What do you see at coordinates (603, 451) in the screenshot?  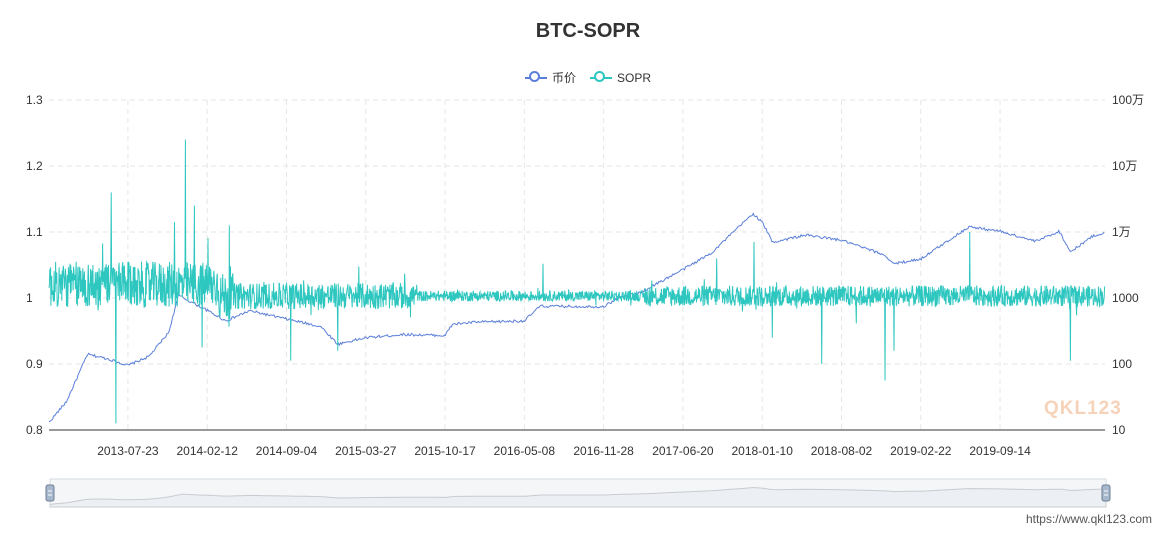 I see `x-tick-label: 2016-11-28` at bounding box center [603, 451].